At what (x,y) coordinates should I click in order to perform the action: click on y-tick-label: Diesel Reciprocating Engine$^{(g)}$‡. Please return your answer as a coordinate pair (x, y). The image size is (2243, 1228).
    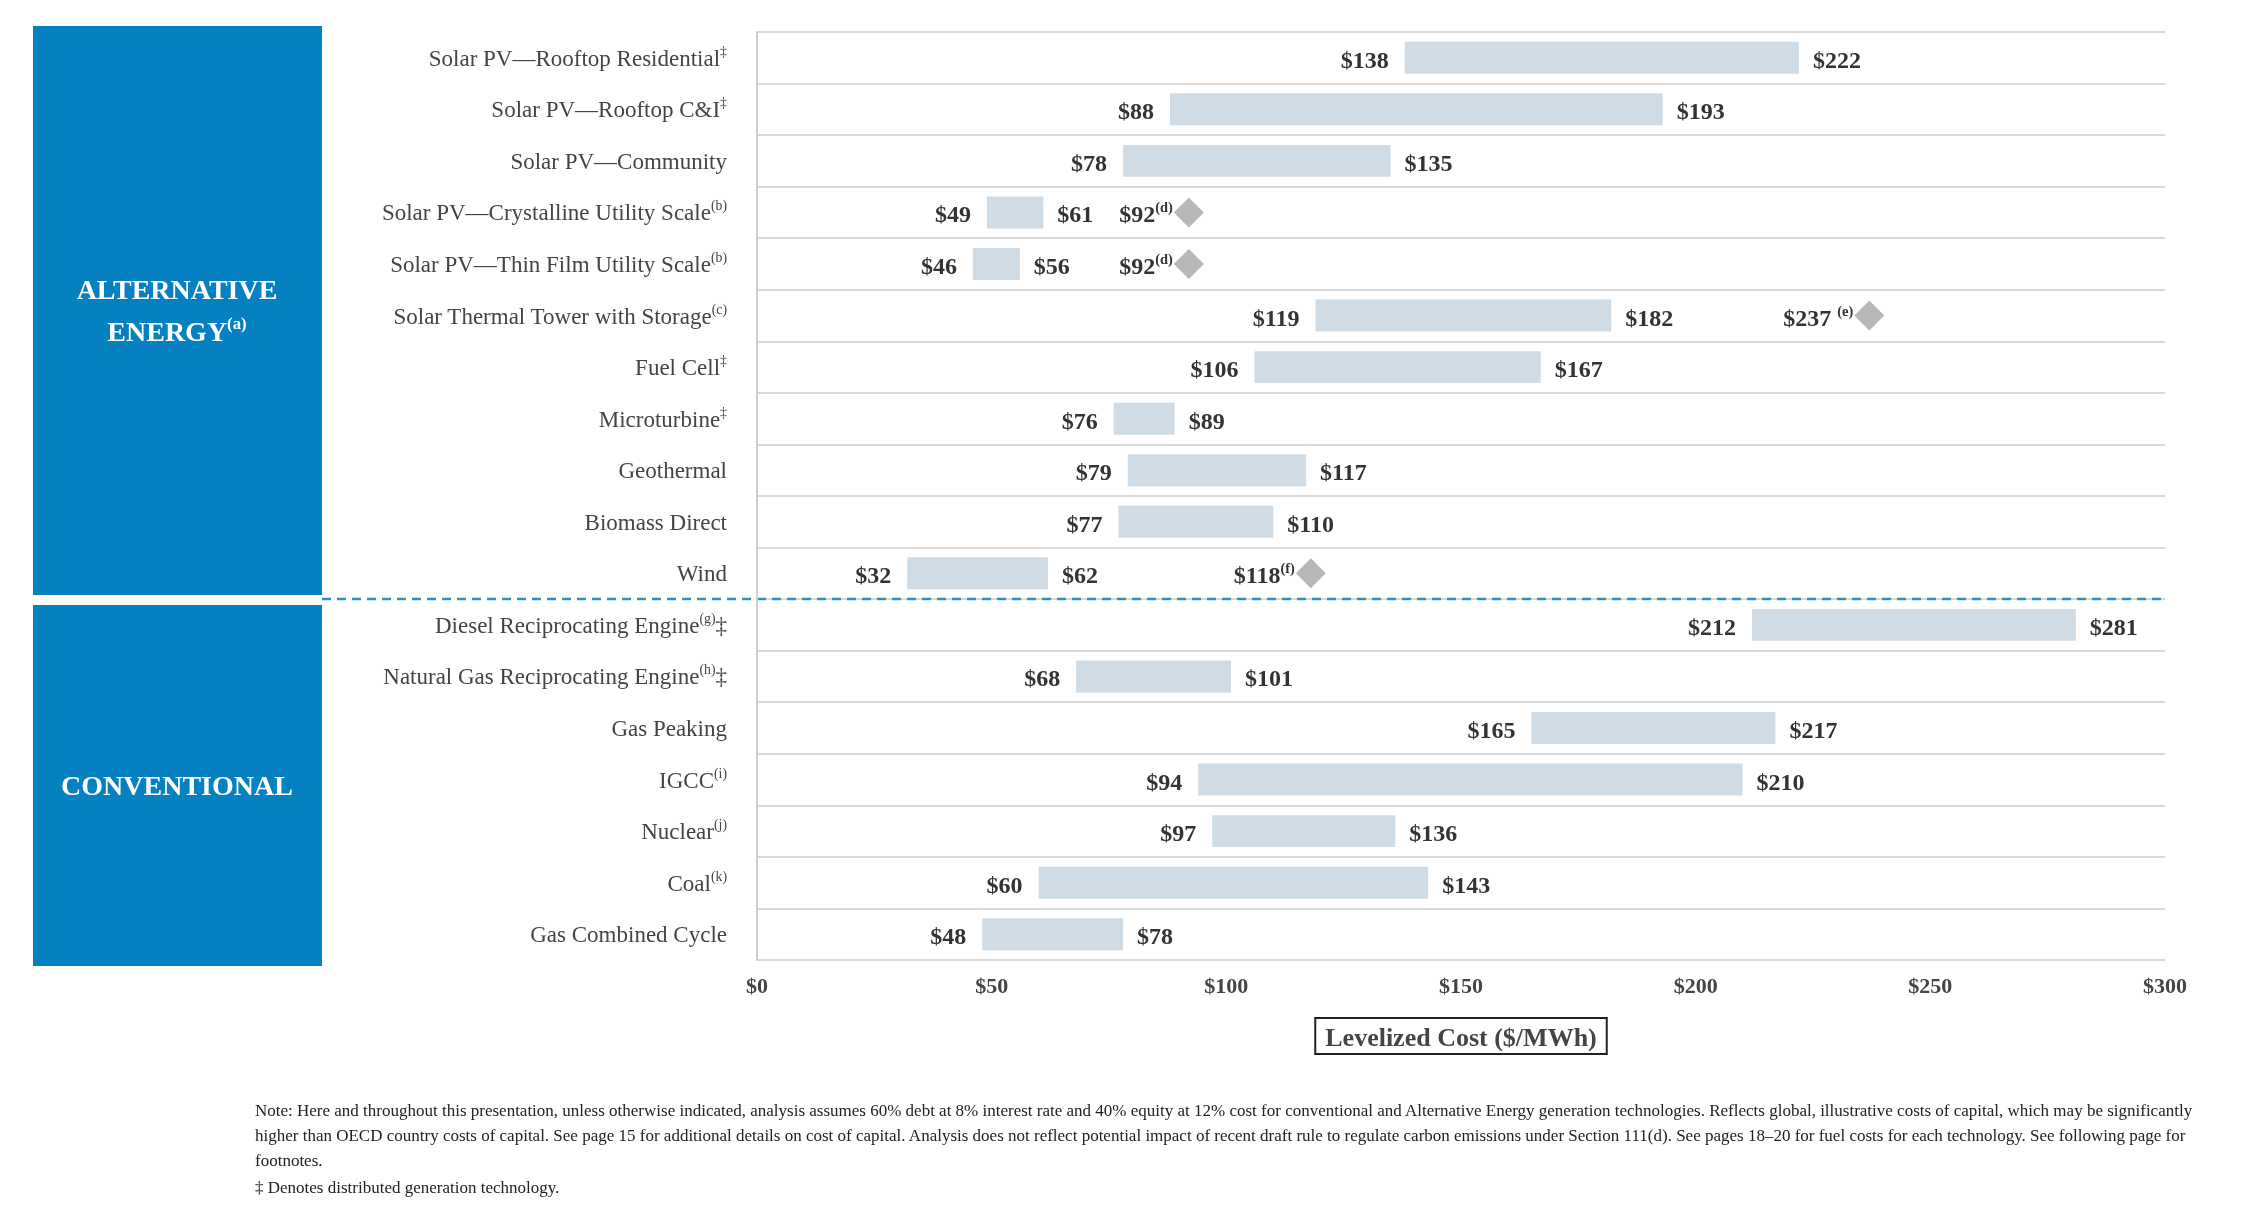
    Looking at the image, I should click on (580, 624).